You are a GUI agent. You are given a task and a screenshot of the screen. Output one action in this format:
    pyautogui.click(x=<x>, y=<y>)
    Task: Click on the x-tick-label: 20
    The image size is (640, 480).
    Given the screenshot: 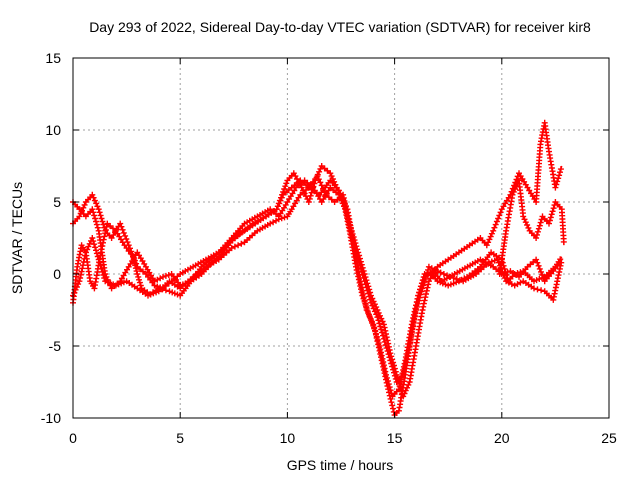 What is the action you would take?
    pyautogui.click(x=502, y=438)
    